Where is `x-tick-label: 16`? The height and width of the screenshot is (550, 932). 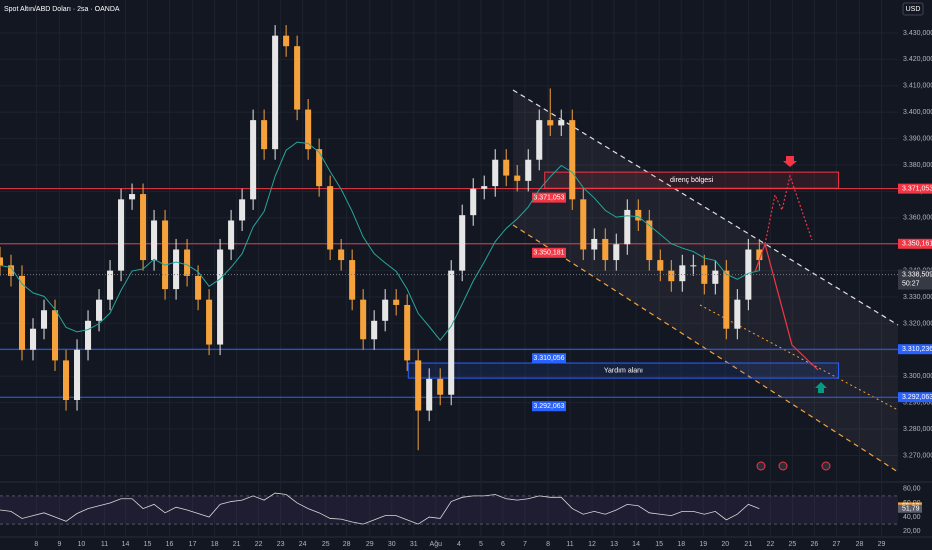
x-tick-label: 16 is located at coordinates (170, 544).